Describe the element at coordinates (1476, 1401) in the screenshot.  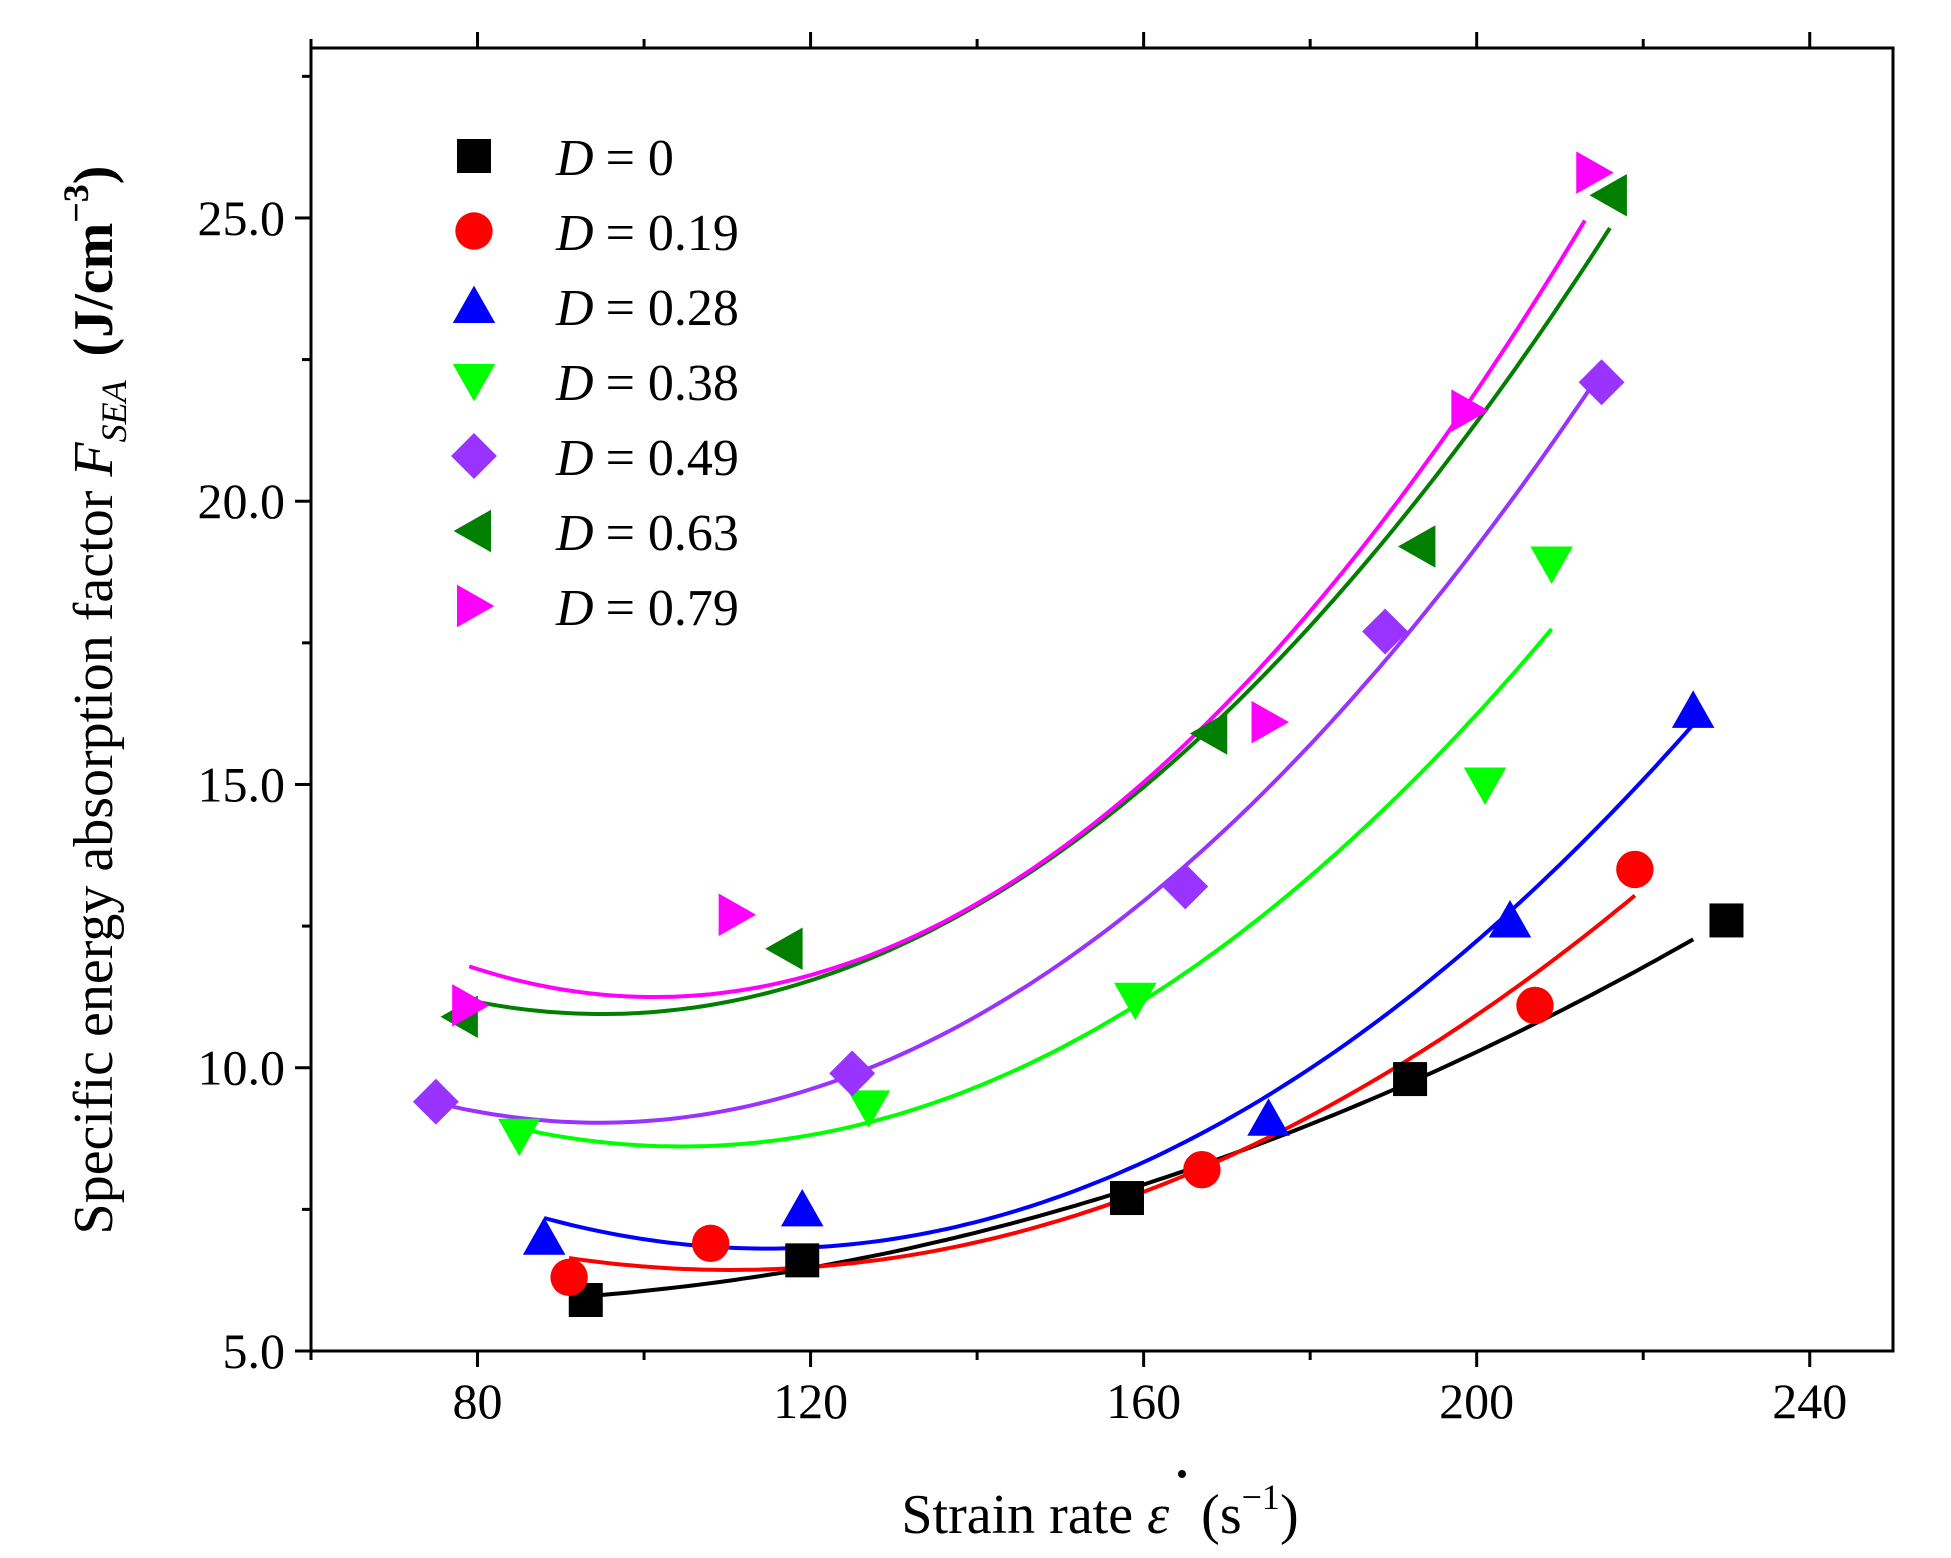
I see `x-tick-label: 200` at that location.